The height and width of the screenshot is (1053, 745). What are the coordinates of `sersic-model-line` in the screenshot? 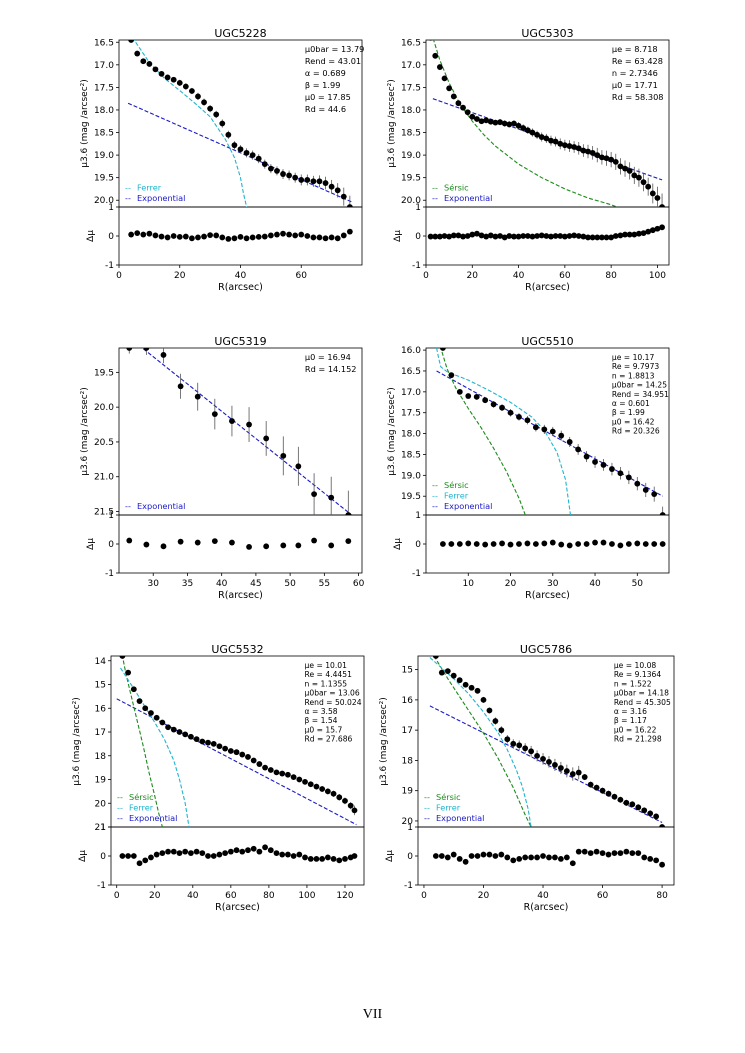 It's located at (483, 431).